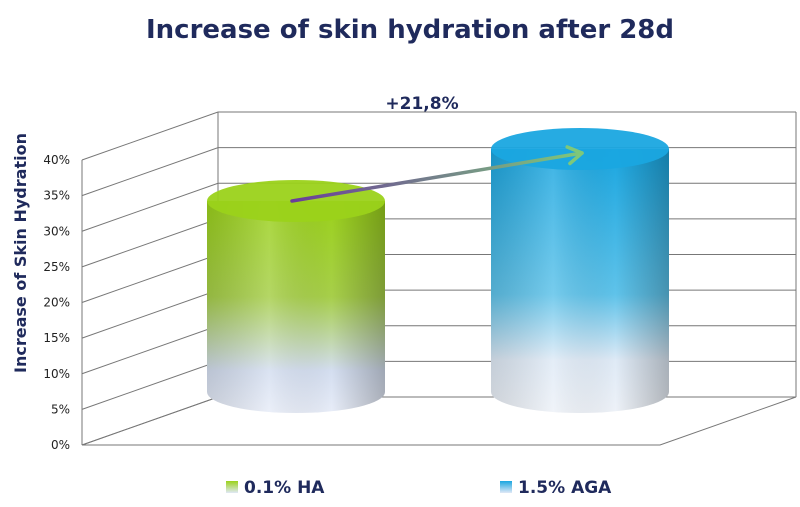 The width and height of the screenshot is (800, 507). What do you see at coordinates (56, 160) in the screenshot?
I see `y-tick-label: 40%` at bounding box center [56, 160].